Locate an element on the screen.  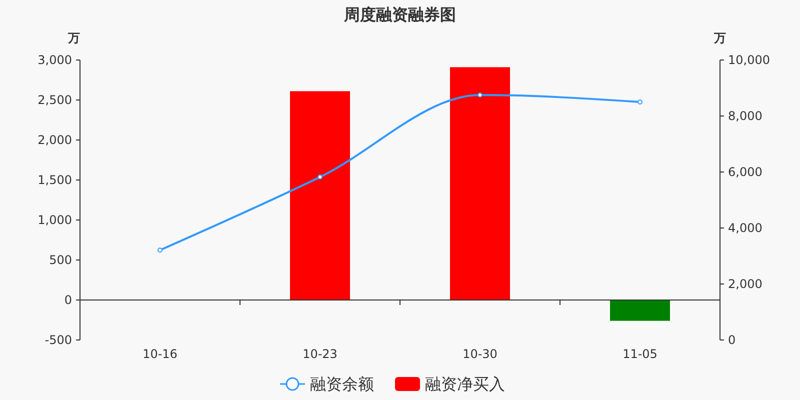
x-tick-label: 10-23 is located at coordinates (320, 354).